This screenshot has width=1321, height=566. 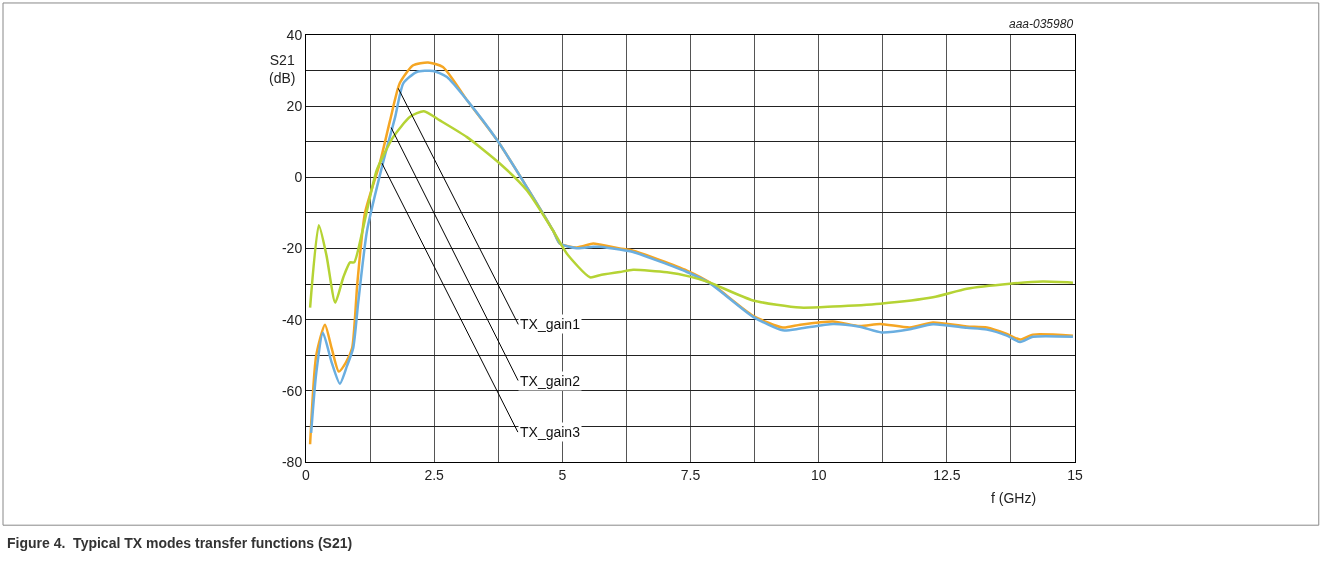 I want to click on y-tick-label: -80, so click(x=292, y=461).